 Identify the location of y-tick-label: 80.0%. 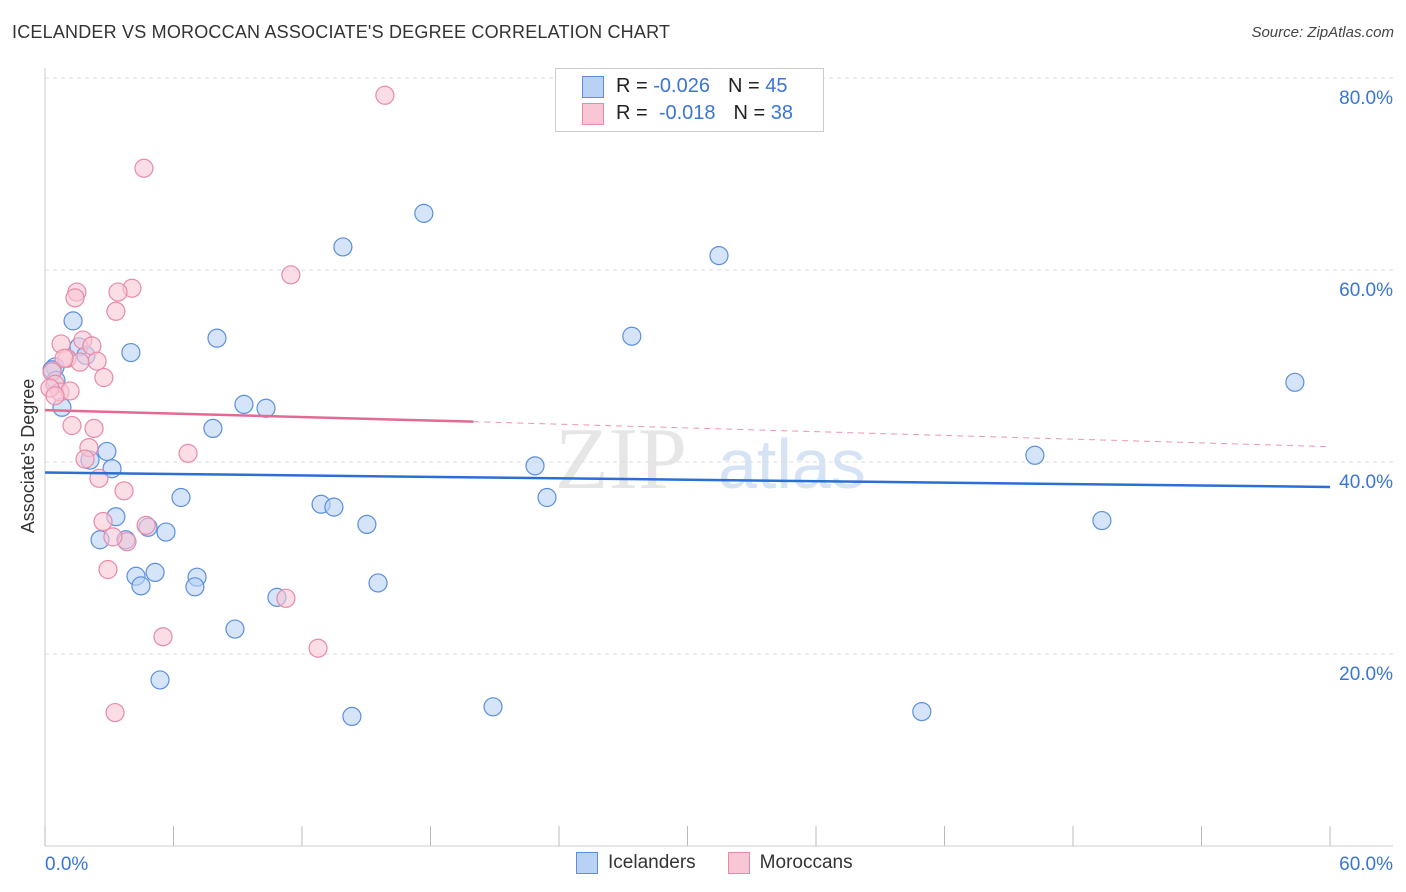
(1366, 98).